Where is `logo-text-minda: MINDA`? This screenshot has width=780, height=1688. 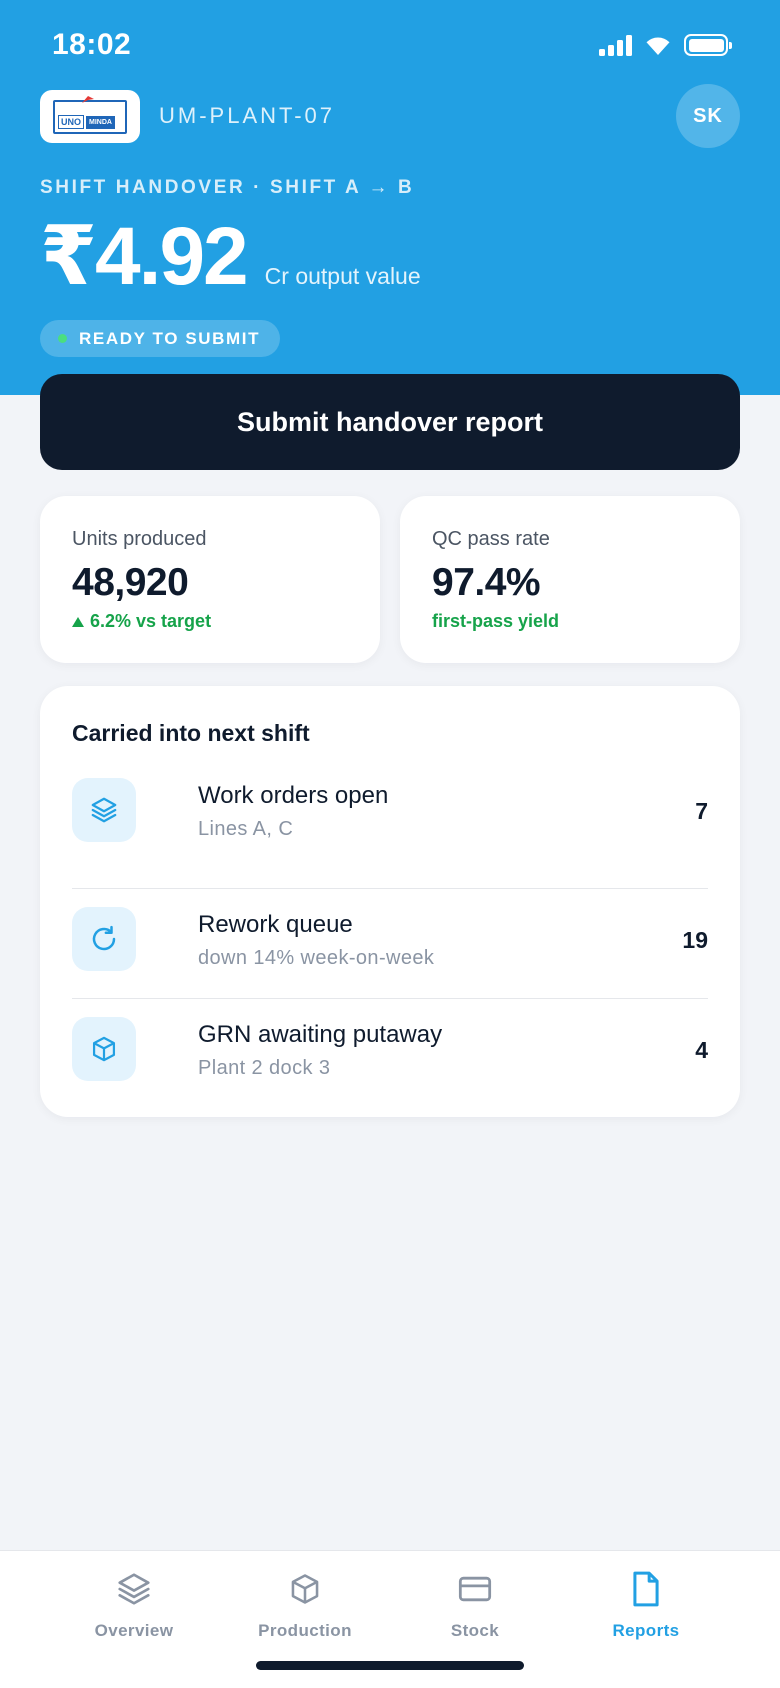
logo-text-minda: MINDA is located at coordinates (100, 122).